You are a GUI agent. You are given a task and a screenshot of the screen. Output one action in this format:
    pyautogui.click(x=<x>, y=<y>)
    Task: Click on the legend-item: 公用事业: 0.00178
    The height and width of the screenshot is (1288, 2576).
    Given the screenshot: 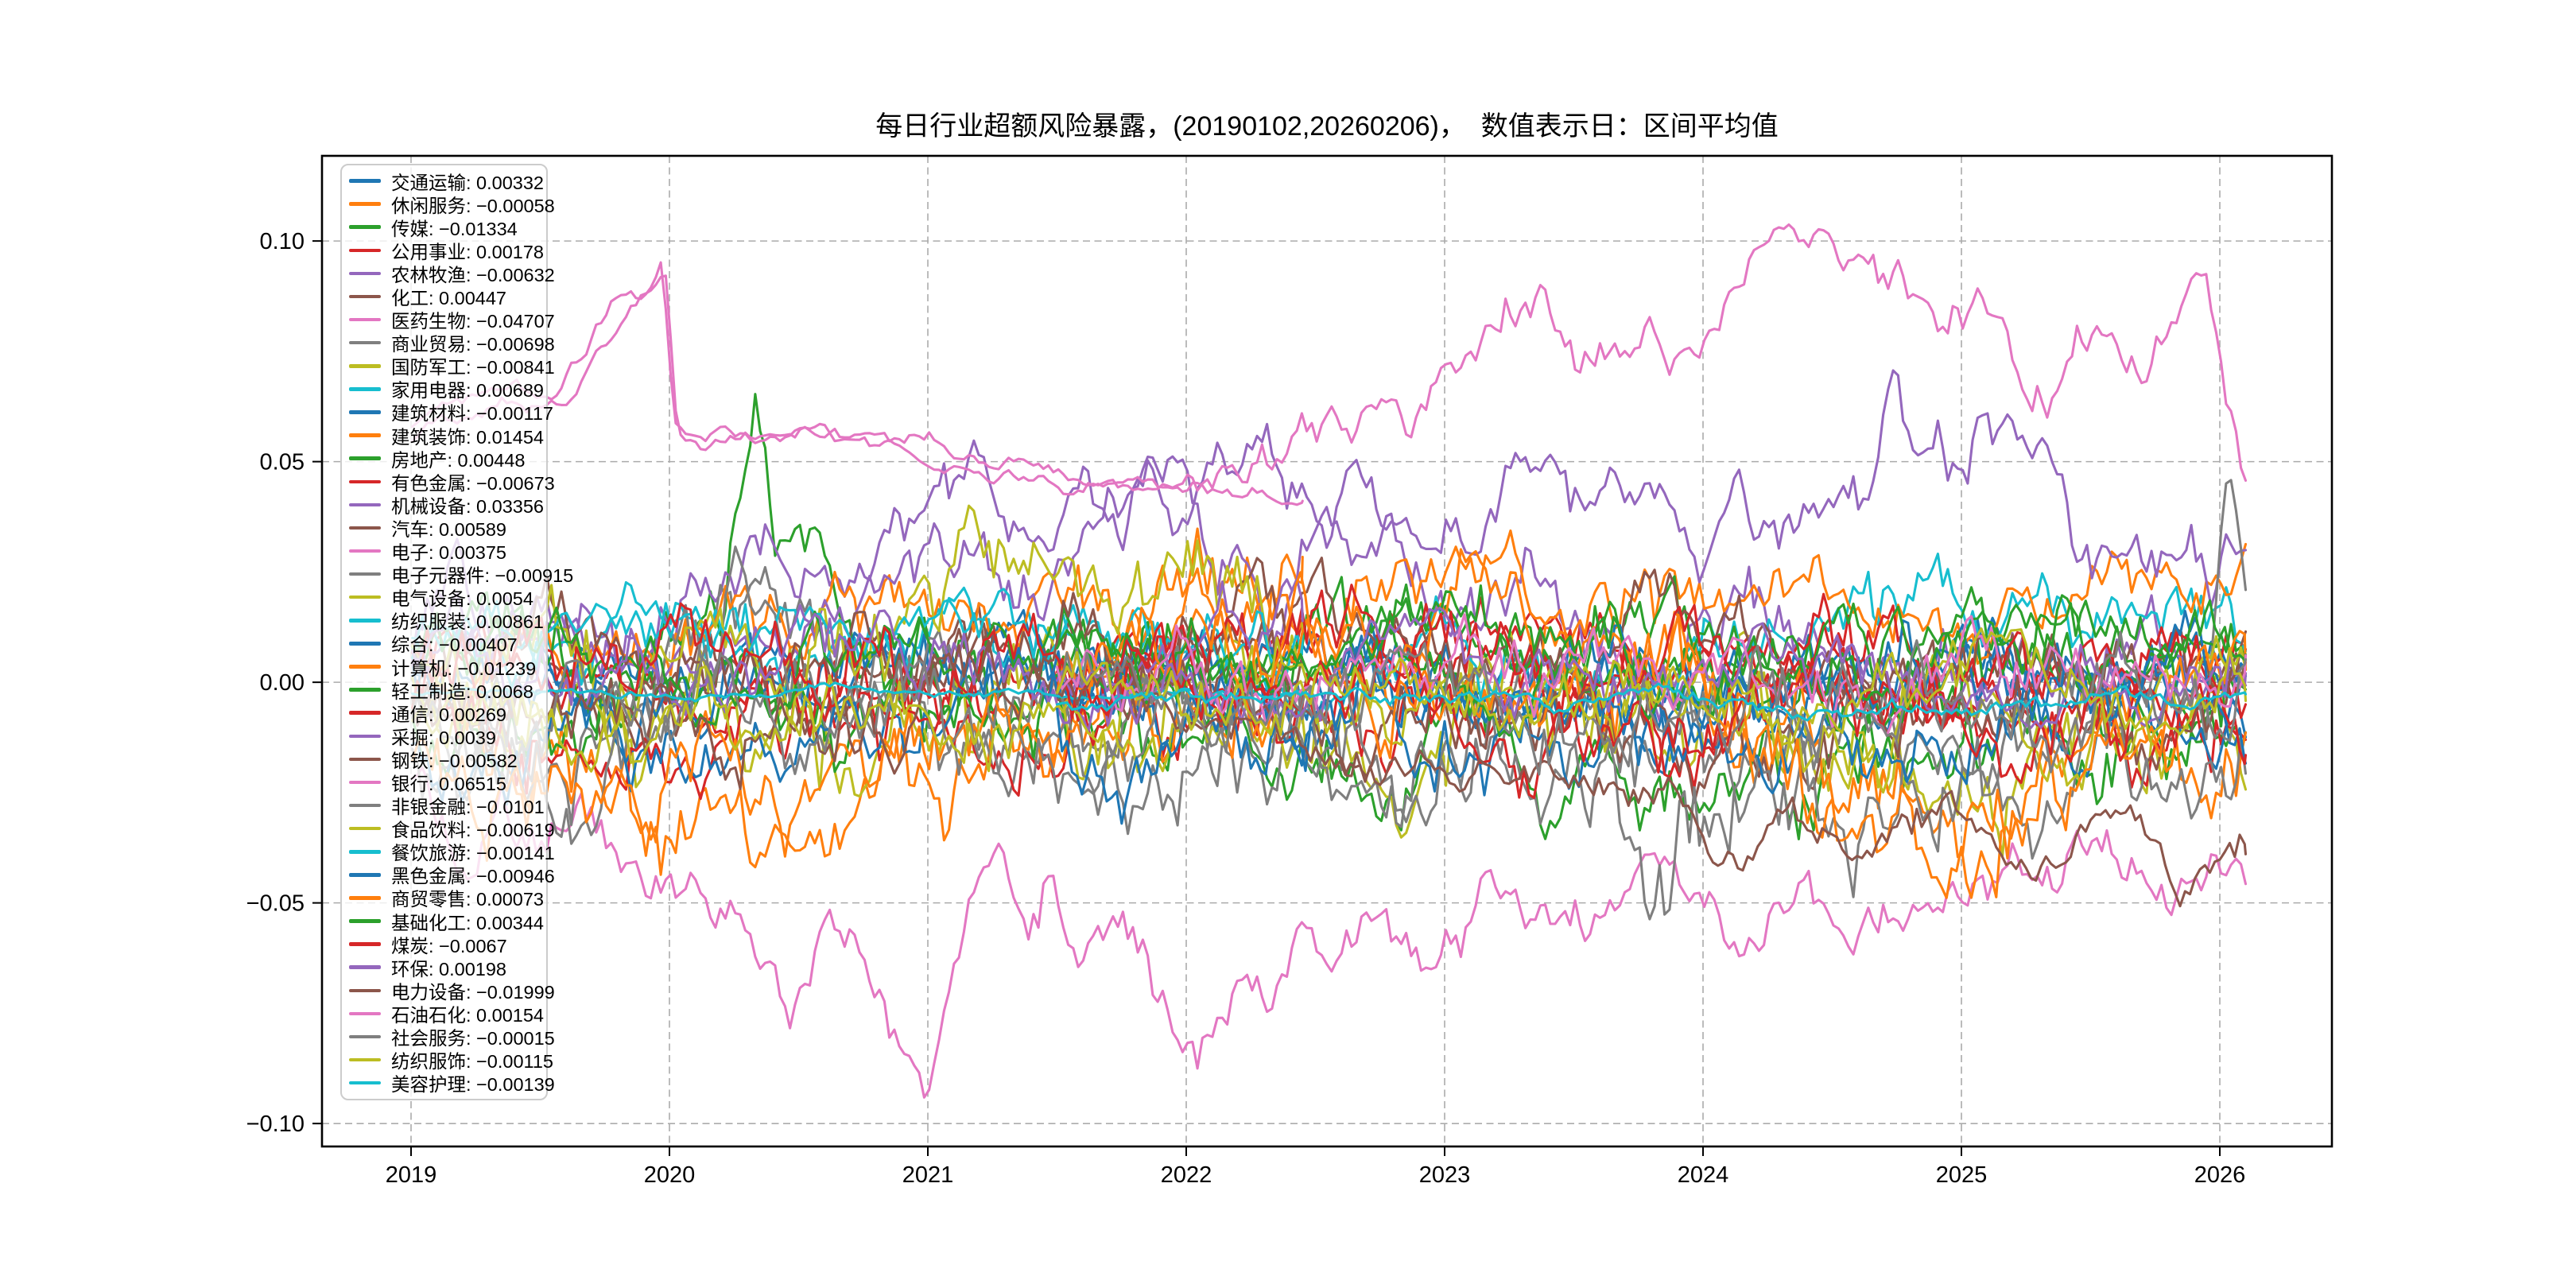 What is the action you would take?
    pyautogui.click(x=444, y=251)
    